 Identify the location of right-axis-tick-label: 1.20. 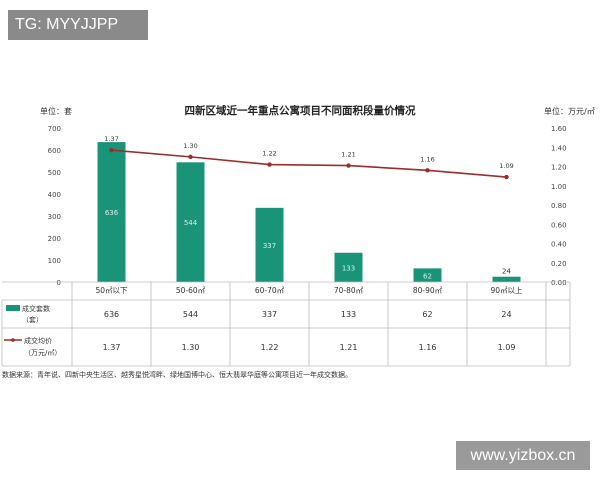
(559, 168).